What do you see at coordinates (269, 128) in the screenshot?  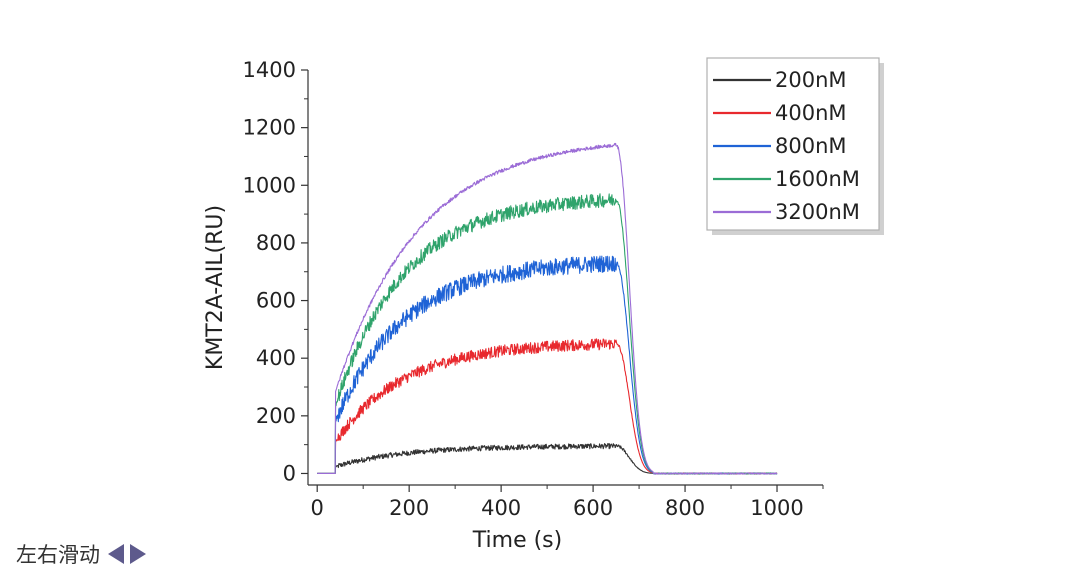 I see `y-tick-label: 1200` at bounding box center [269, 128].